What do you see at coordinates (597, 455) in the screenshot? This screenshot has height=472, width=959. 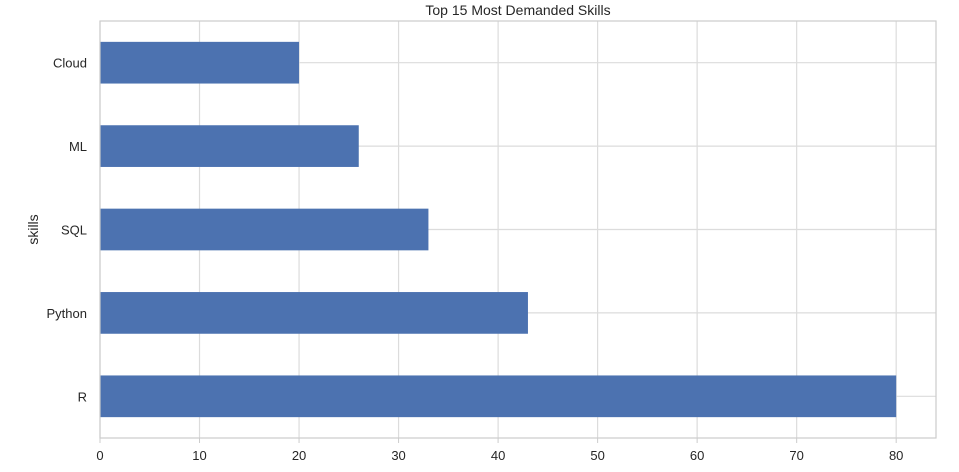 I see `x-tick-label: 50` at bounding box center [597, 455].